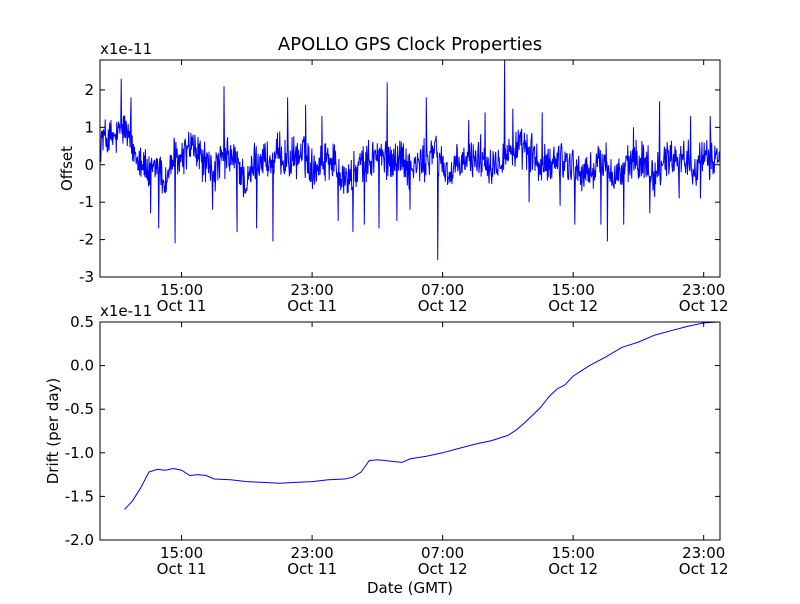  Describe the element at coordinates (89, 90) in the screenshot. I see `y-tick-label: 2` at that location.